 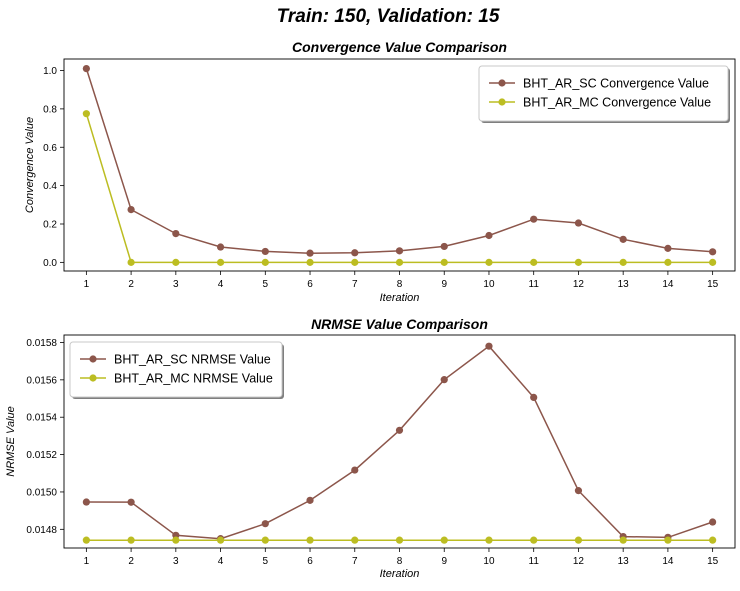 I want to click on legend-label-2: BHT_AR_MC Convergence Value, so click(x=617, y=103).